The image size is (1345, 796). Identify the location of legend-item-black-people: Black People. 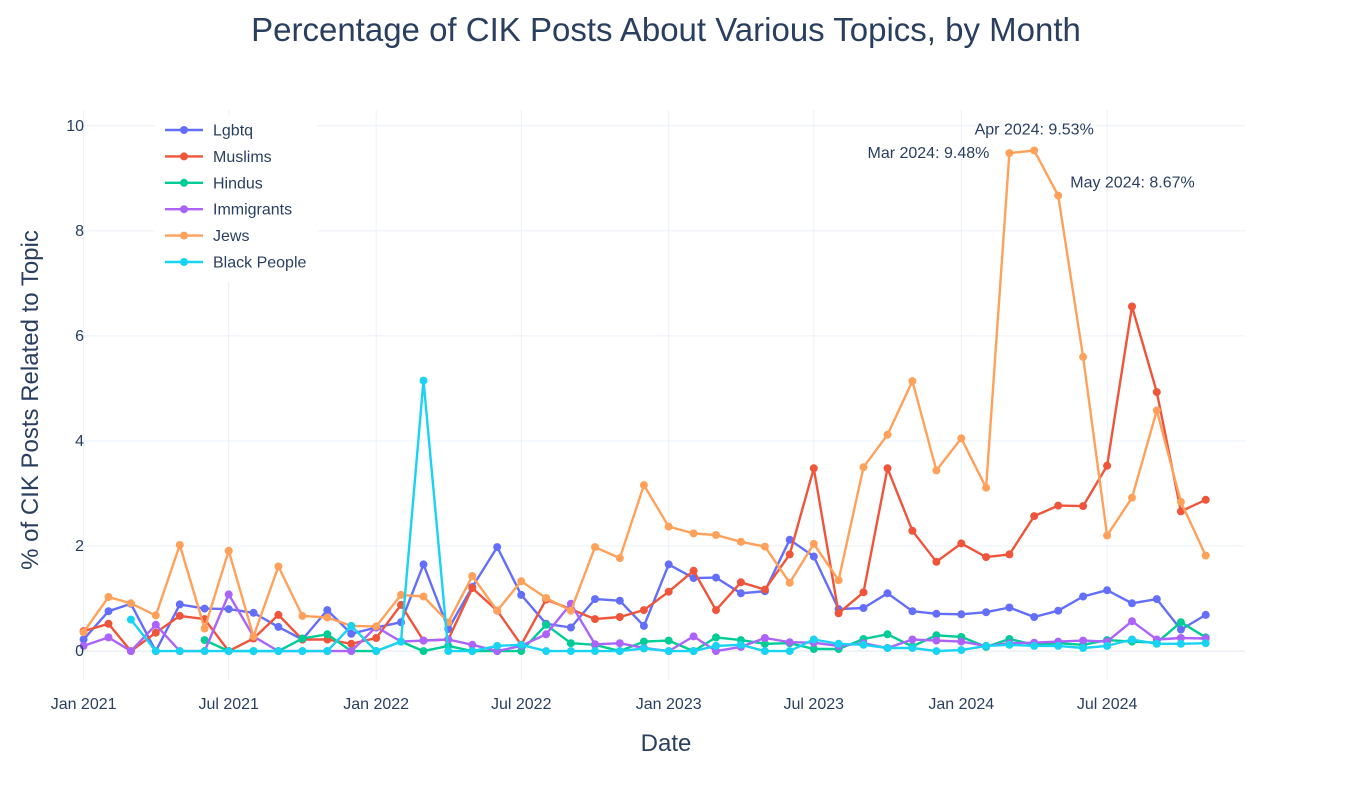
(235, 263).